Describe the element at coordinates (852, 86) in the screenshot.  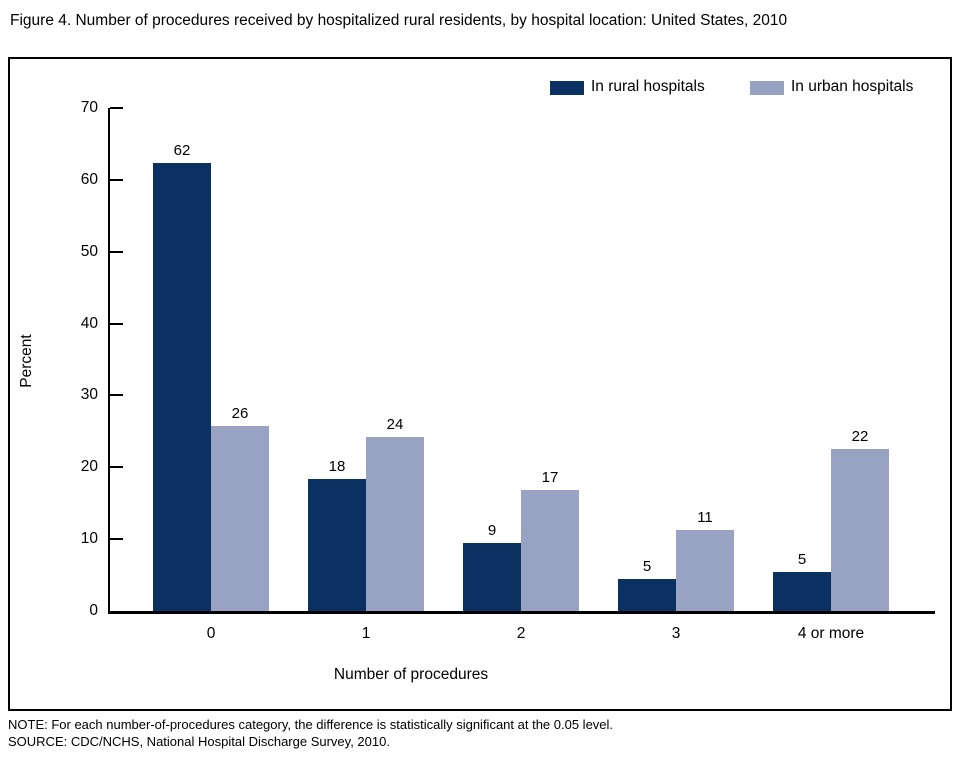
I see `legend-label-urban: In urban hospitals` at that location.